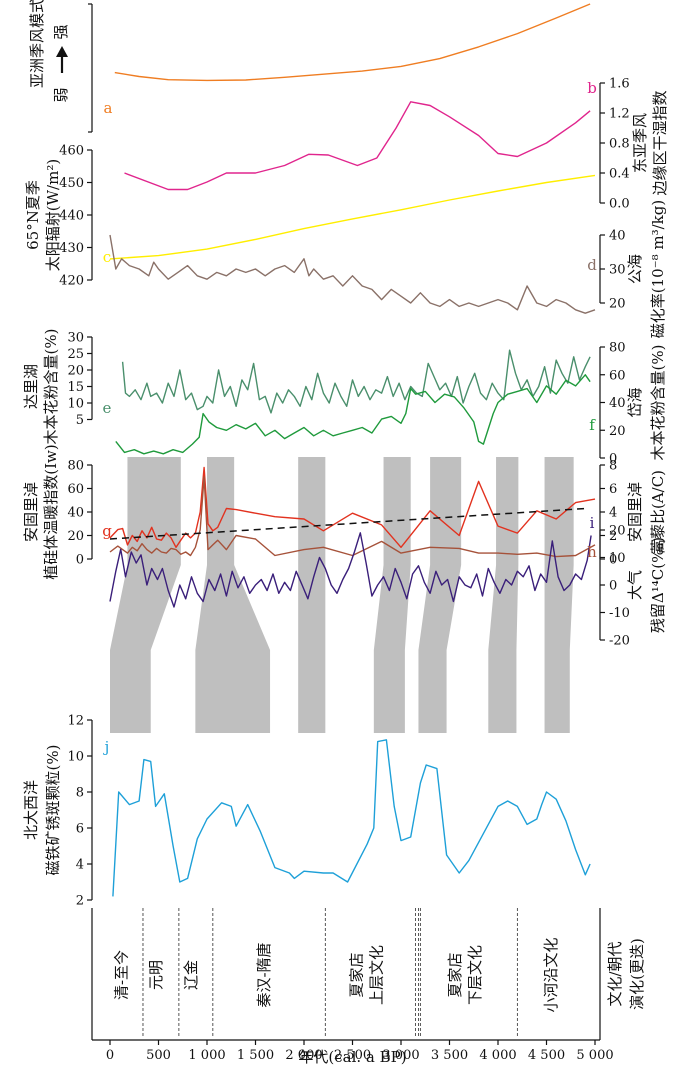 This screenshot has width=700, height=1068. Describe the element at coordinates (80, 793) in the screenshot. I see `y-tick-label-j: 8` at that location.